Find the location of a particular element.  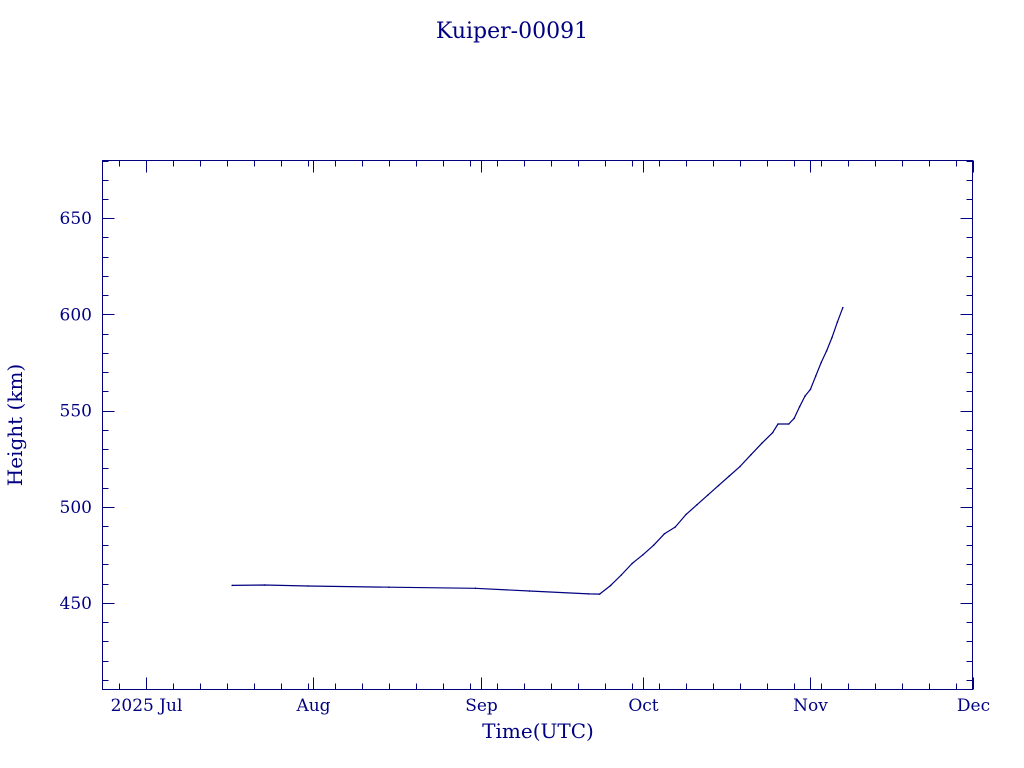

y-tick-label: 500 is located at coordinates (76, 508).